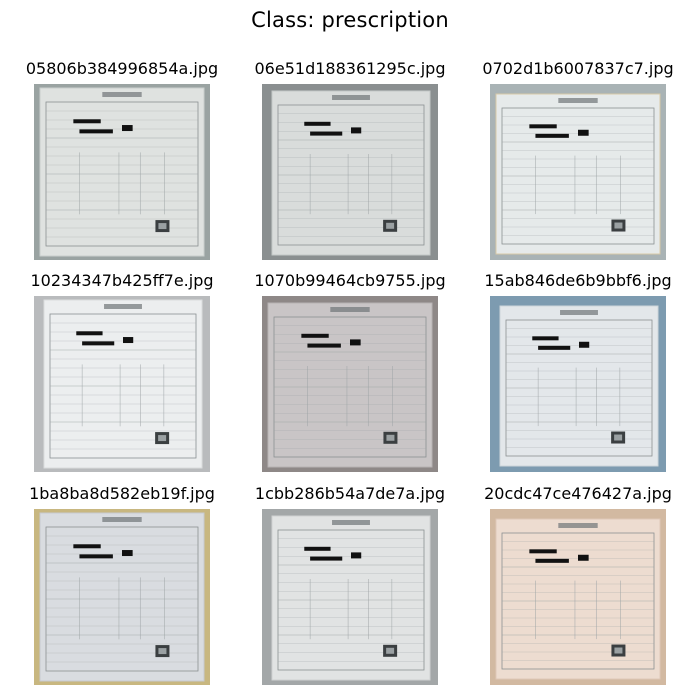 This screenshot has width=700, height=700. I want to click on image-filename-caption: 1ba8ba8d582eb19f.jpg, so click(122, 493).